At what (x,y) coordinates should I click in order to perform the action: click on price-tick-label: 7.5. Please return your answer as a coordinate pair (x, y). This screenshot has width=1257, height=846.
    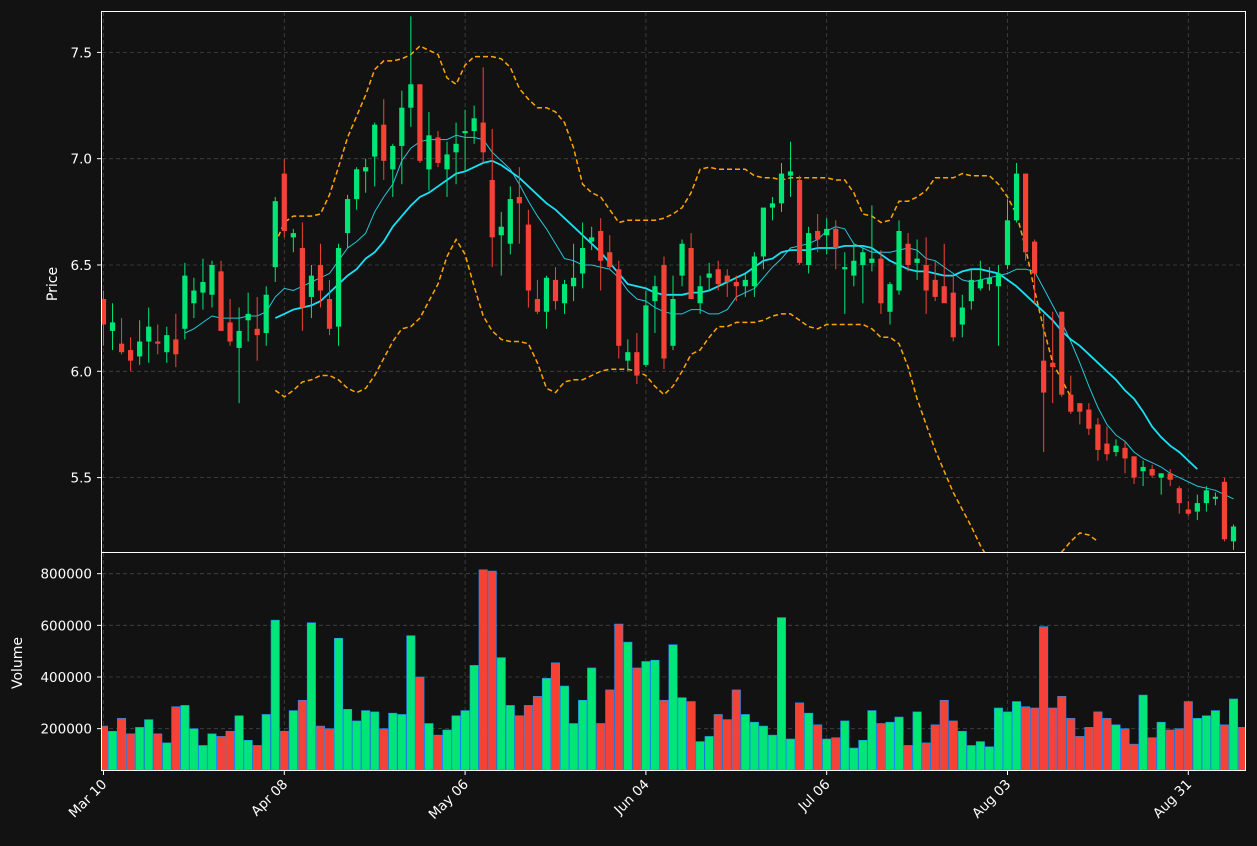
    Looking at the image, I should click on (81, 53).